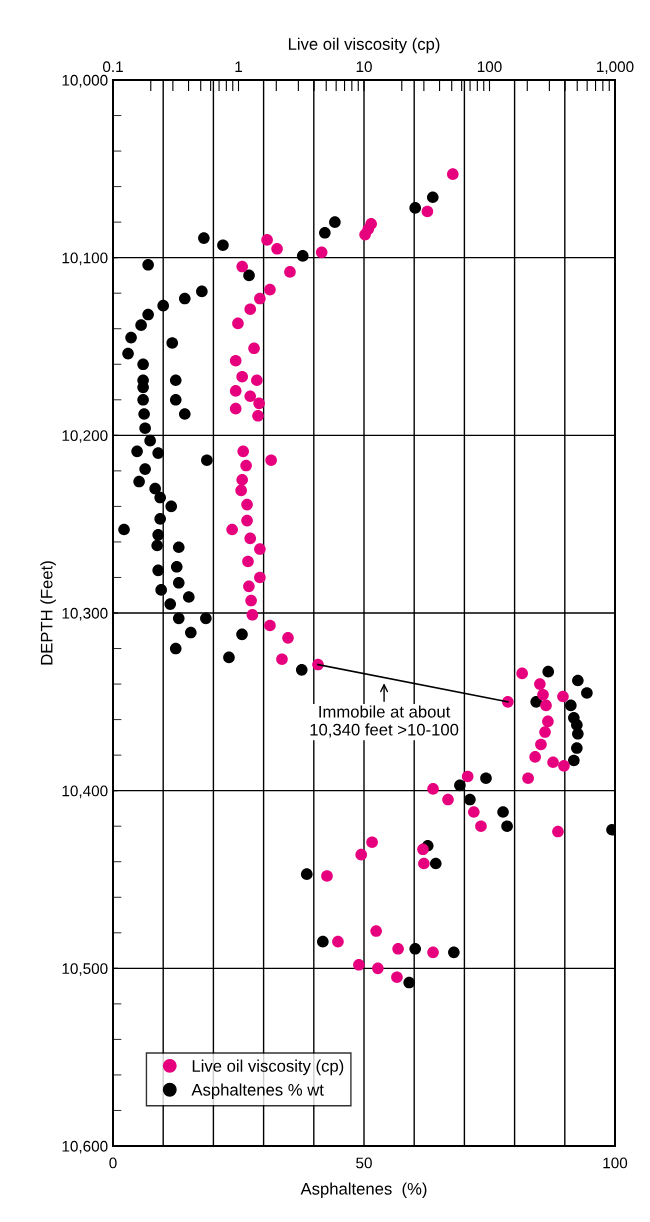  Describe the element at coordinates (489, 67) in the screenshot. I see `x2-tick-label: 100` at that location.